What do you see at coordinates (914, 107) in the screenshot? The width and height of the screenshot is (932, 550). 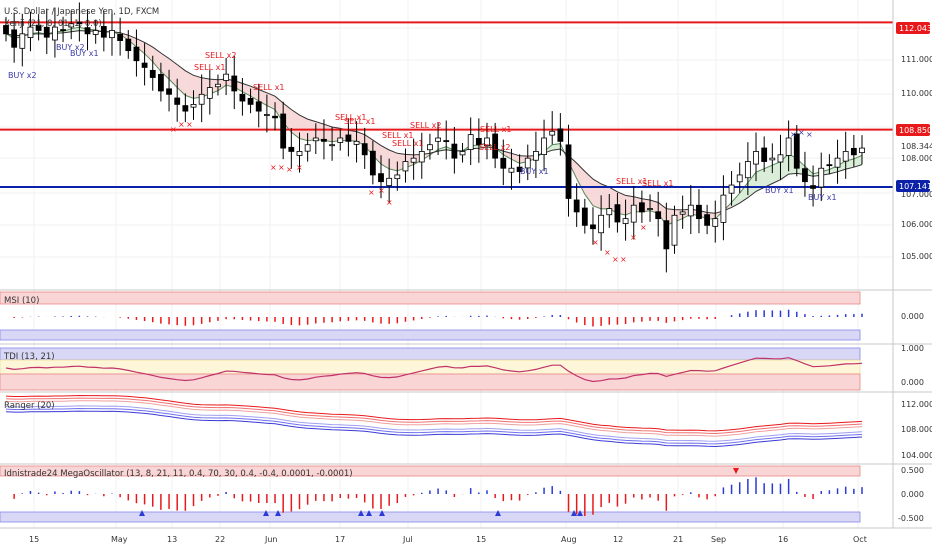 I see `price-labels: 112.043 108.850 107.141` at bounding box center [914, 107].